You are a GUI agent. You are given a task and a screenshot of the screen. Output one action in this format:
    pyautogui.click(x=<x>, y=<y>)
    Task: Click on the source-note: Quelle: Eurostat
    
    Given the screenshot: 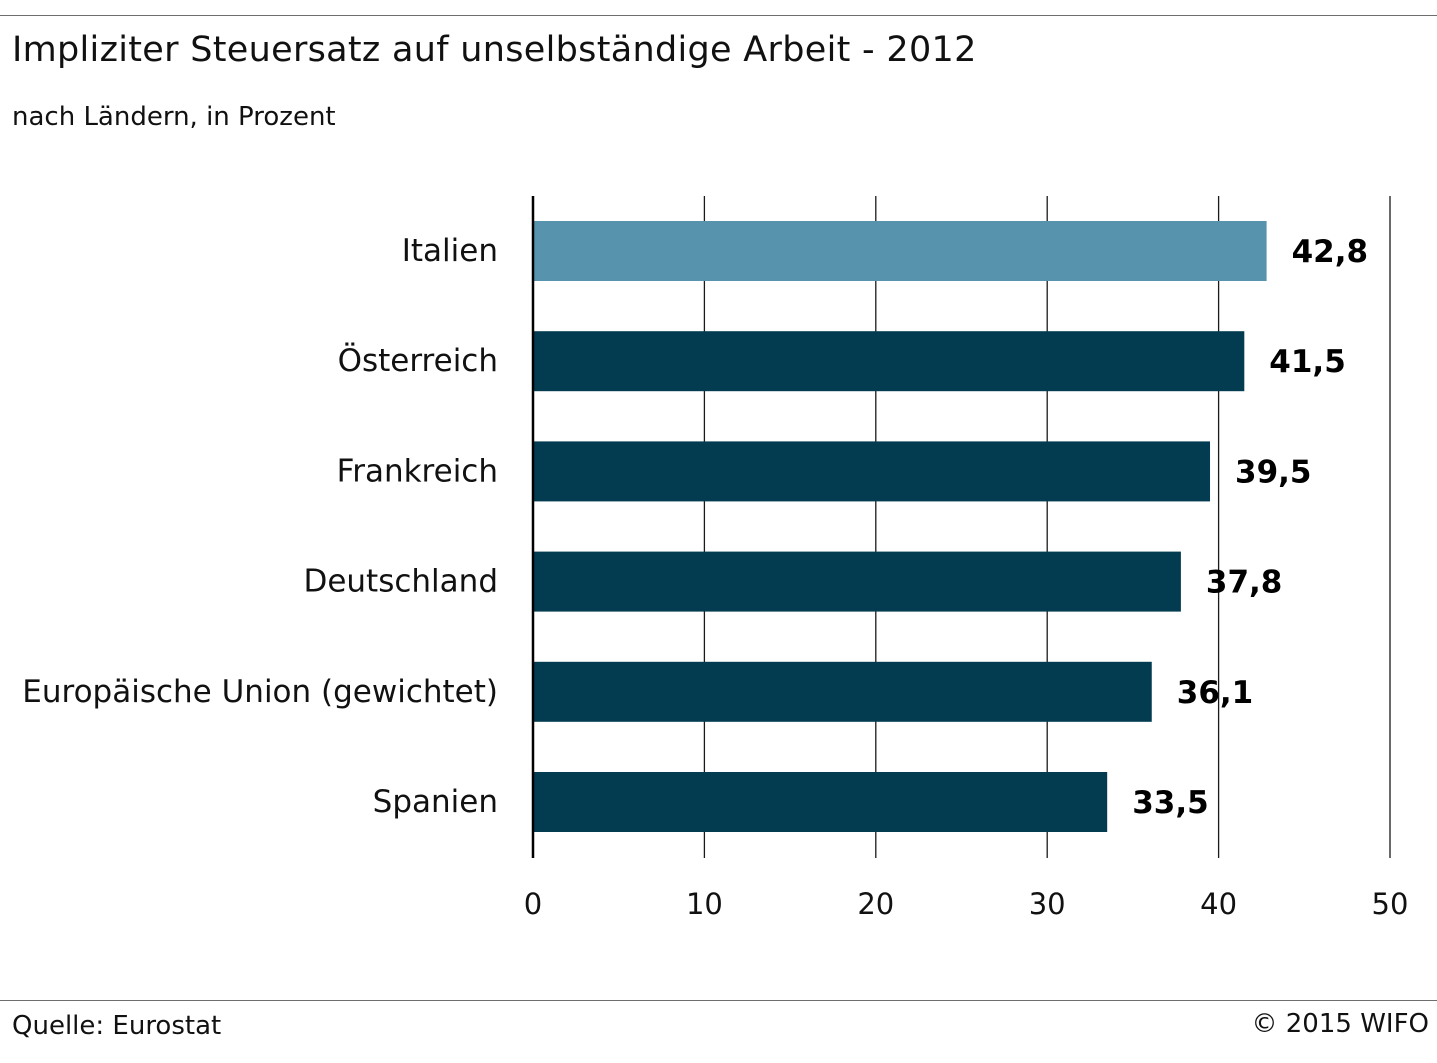 What is the action you would take?
    pyautogui.click(x=117, y=1026)
    